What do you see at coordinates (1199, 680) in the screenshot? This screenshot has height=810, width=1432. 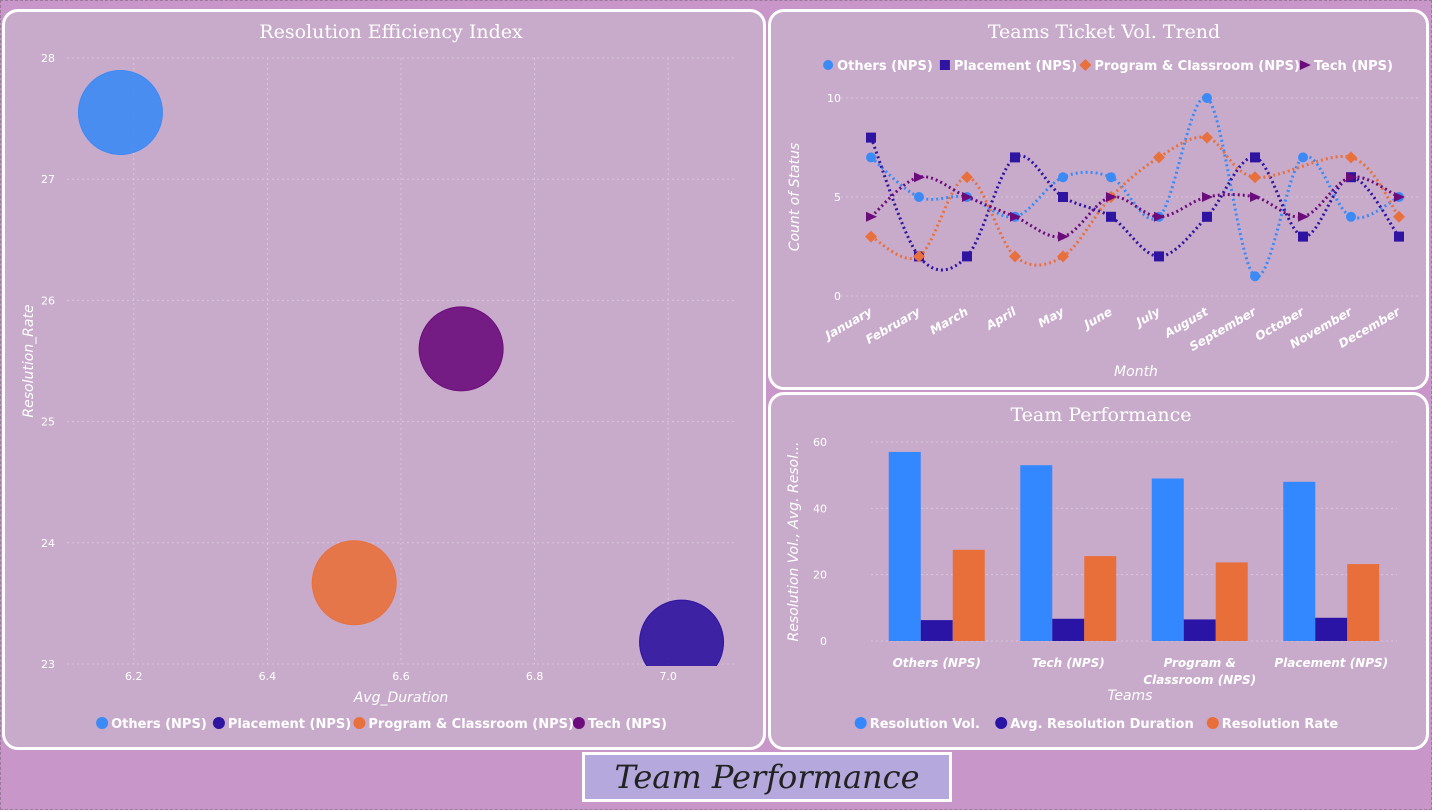 I see `x-tick-label: Classroom (NPS)` at bounding box center [1199, 680].